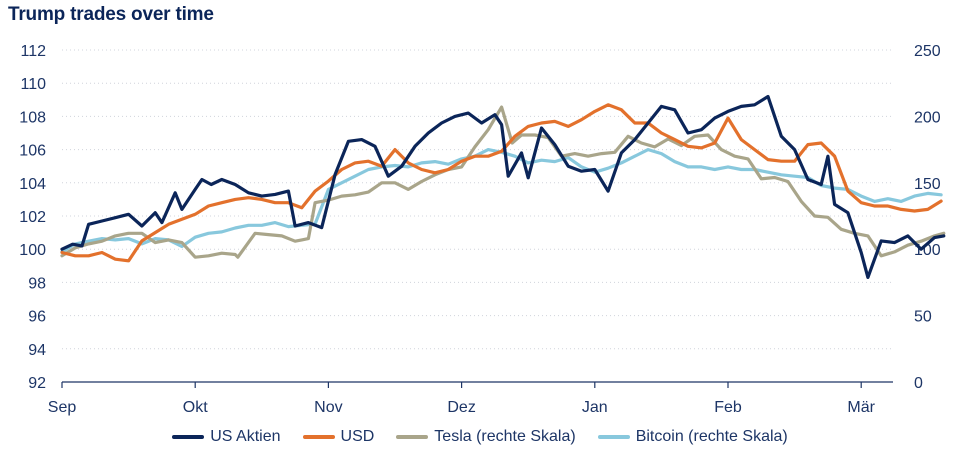  Describe the element at coordinates (927, 117) in the screenshot. I see `y-right-tick-label: 200` at that location.